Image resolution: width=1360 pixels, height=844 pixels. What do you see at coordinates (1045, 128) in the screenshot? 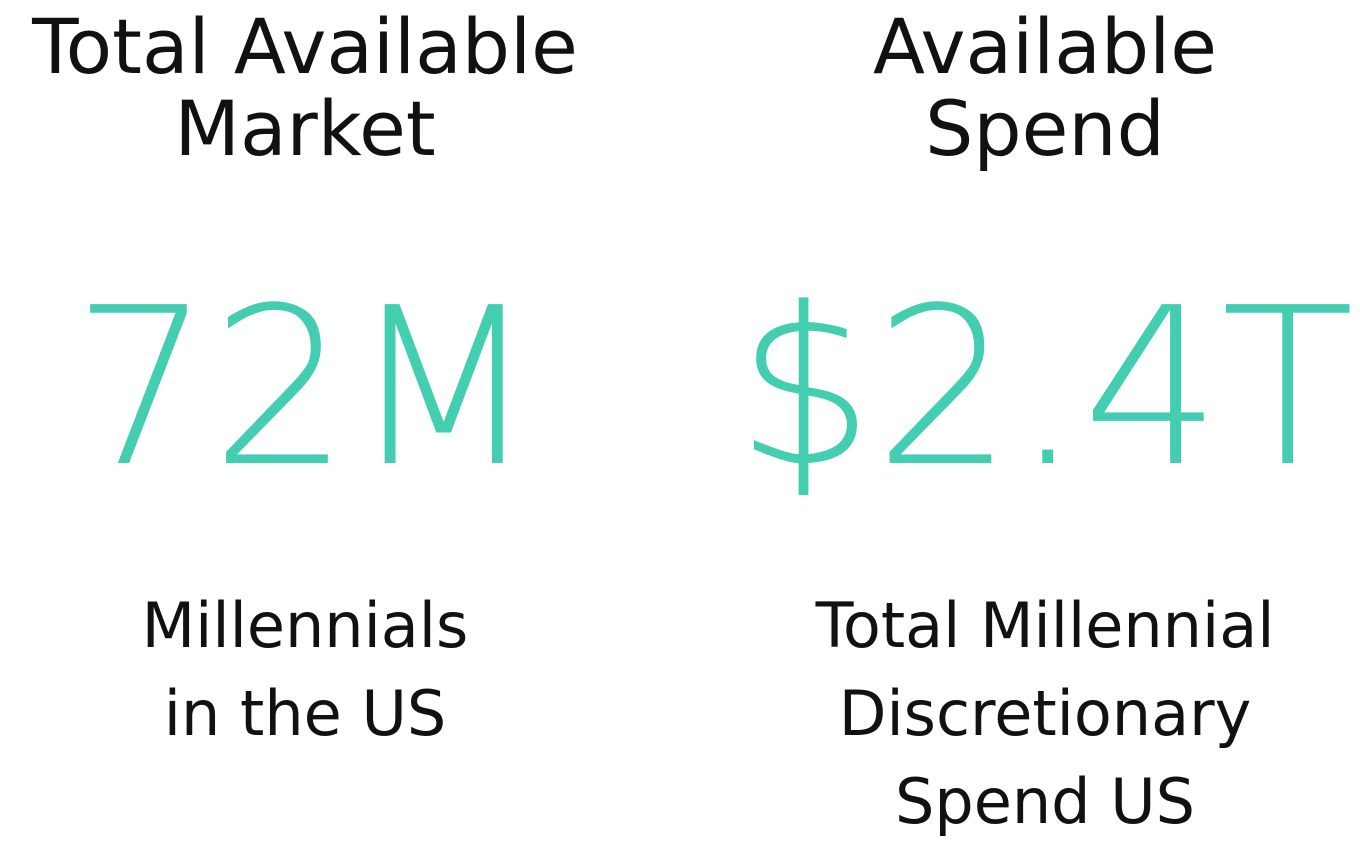
I see `stat-heading-line: Spend` at bounding box center [1045, 128].